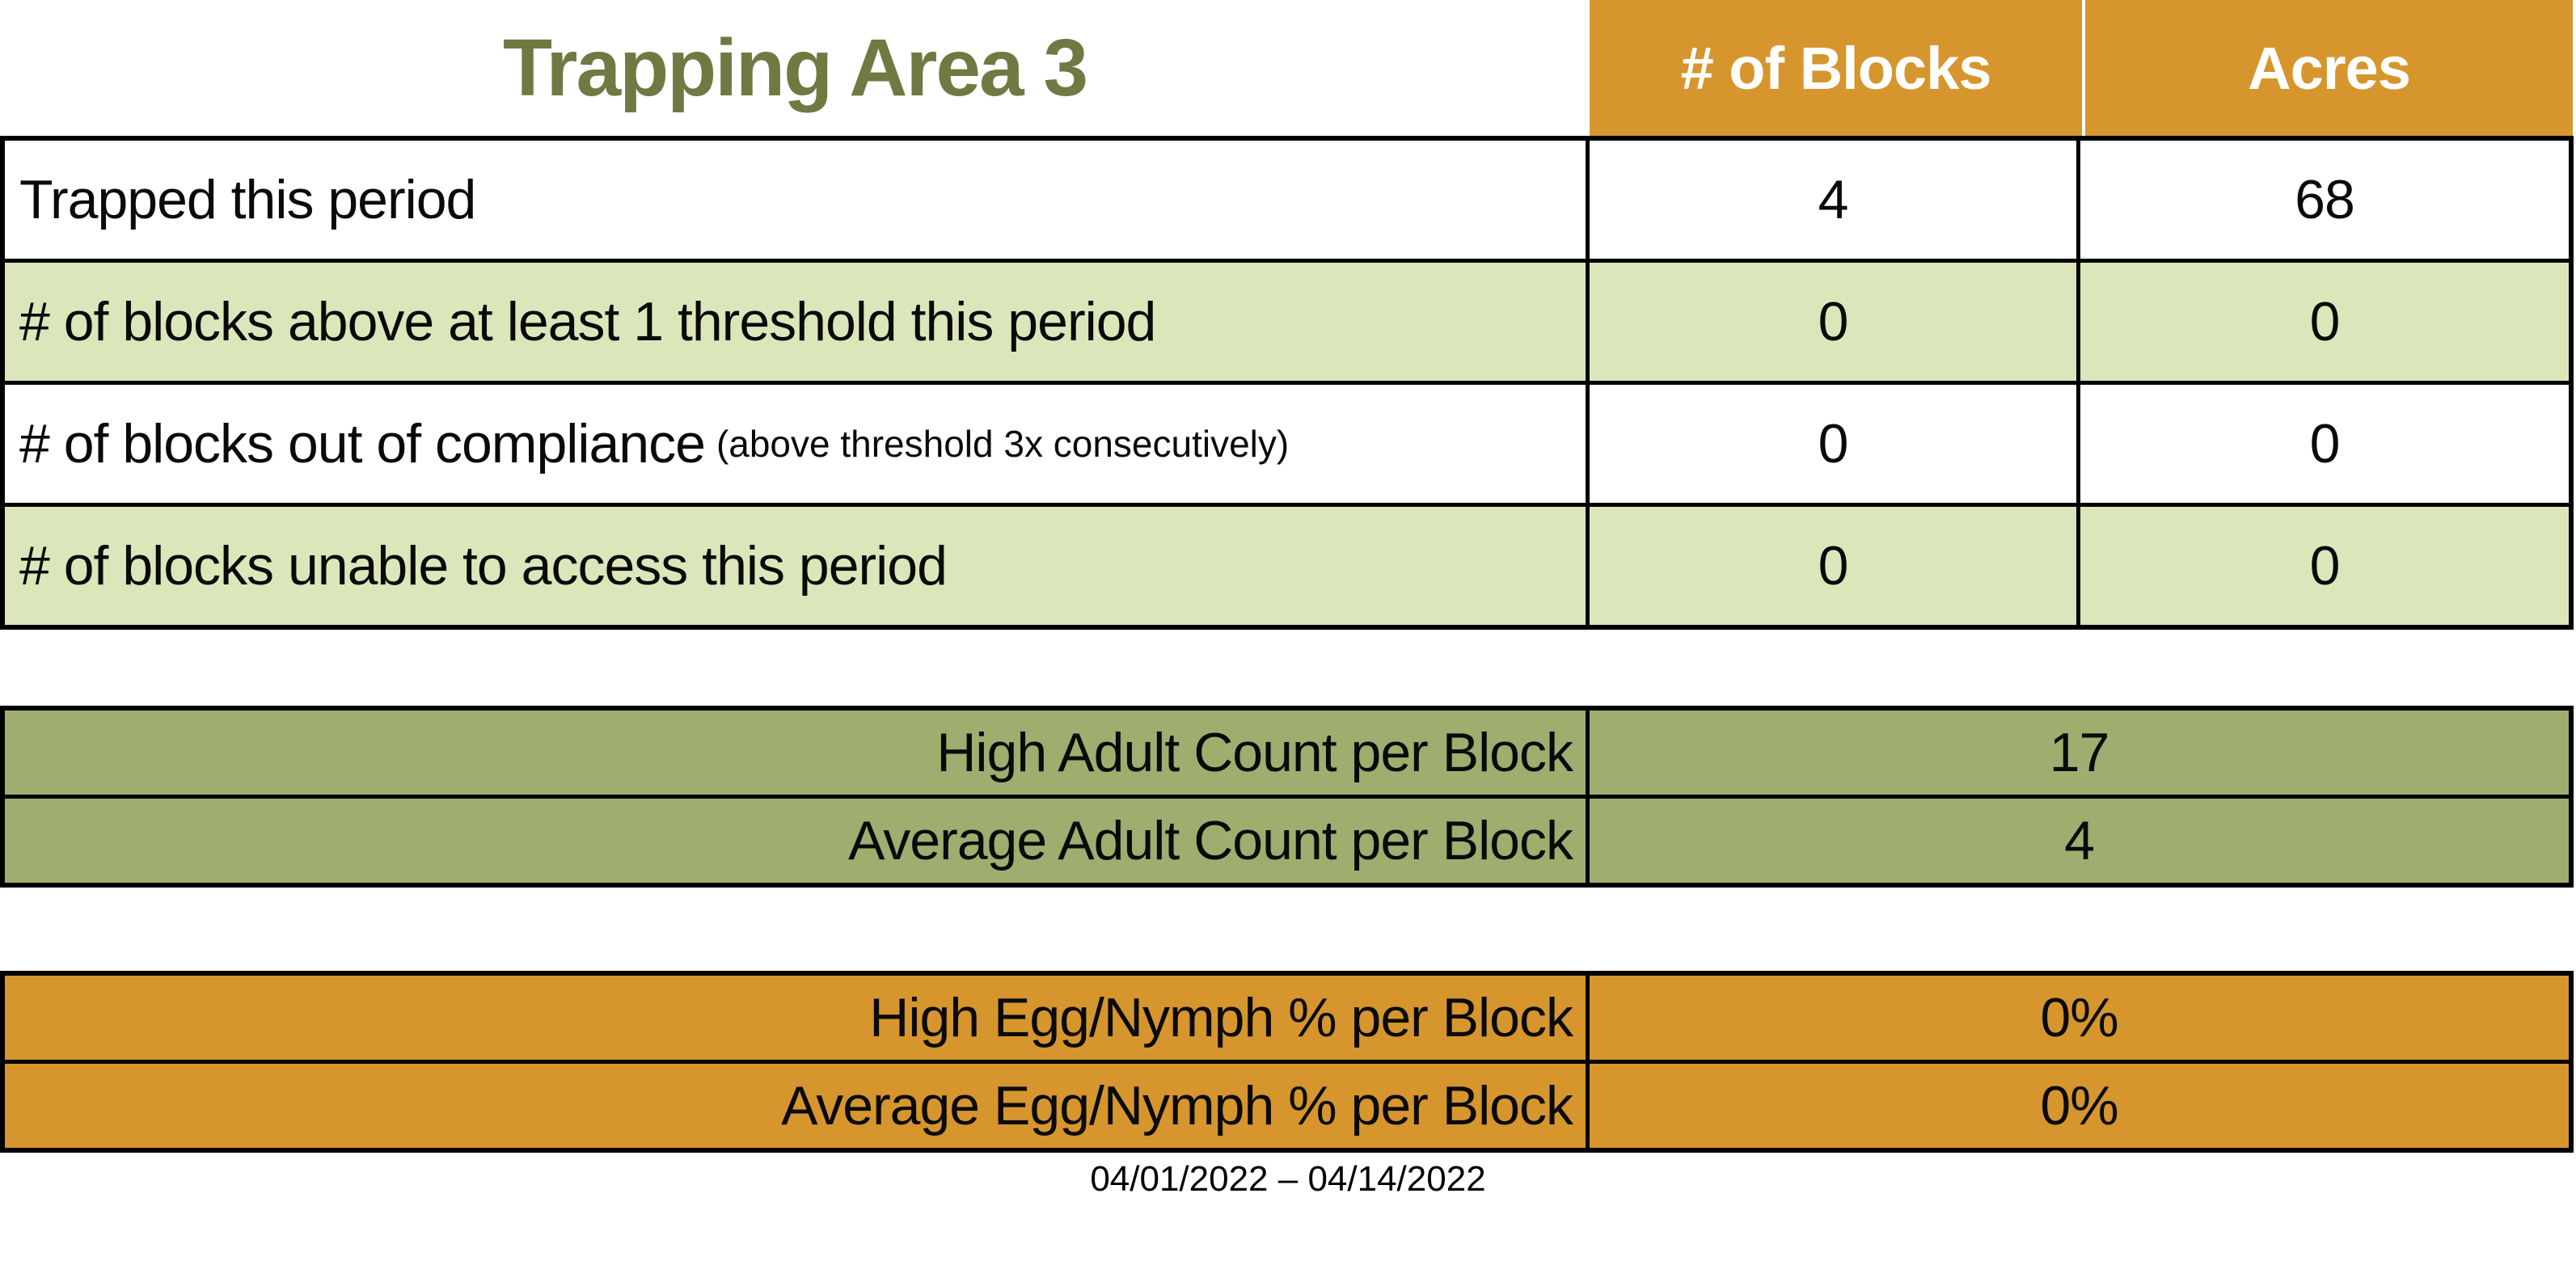 This screenshot has width=2576, height=1282. Describe the element at coordinates (2079, 752) in the screenshot. I see `row-value: 17` at that location.